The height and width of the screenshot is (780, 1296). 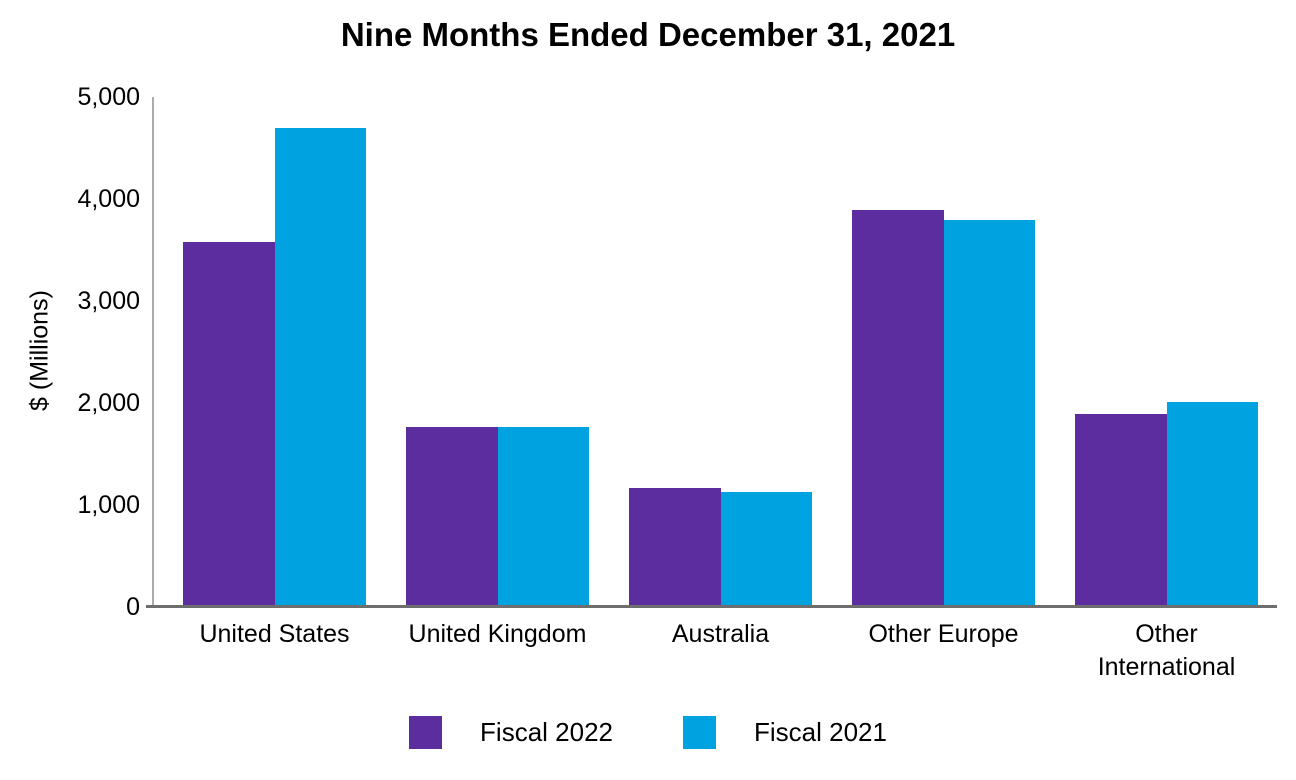 What do you see at coordinates (820, 732) in the screenshot?
I see `legend-label-fiscal-2021: Fiscal 2021` at bounding box center [820, 732].